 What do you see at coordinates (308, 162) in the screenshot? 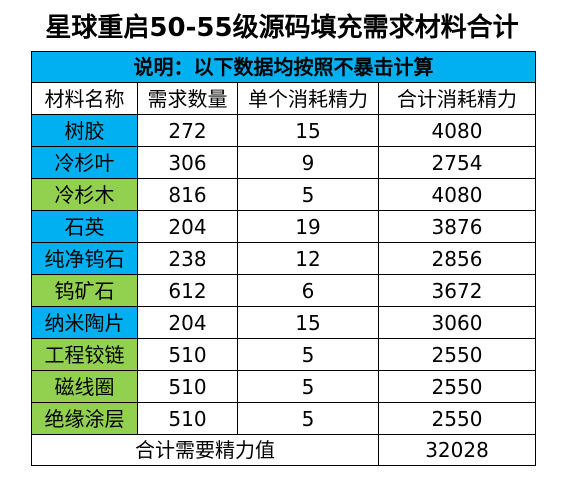
I see `unit-energy-cell: 9` at bounding box center [308, 162].